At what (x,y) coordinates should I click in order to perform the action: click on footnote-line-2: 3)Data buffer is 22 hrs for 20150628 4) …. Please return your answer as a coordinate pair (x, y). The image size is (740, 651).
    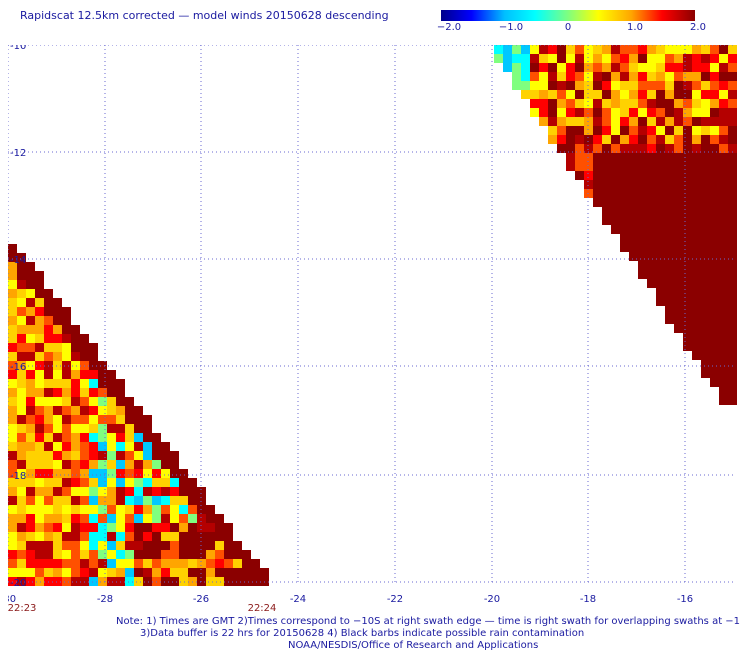
    Looking at the image, I should click on (362, 633).